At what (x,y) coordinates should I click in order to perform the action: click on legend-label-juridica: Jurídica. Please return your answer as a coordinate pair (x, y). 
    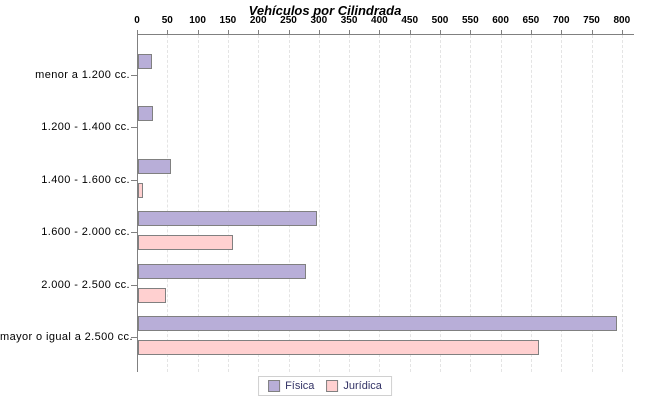
    Looking at the image, I should click on (362, 386).